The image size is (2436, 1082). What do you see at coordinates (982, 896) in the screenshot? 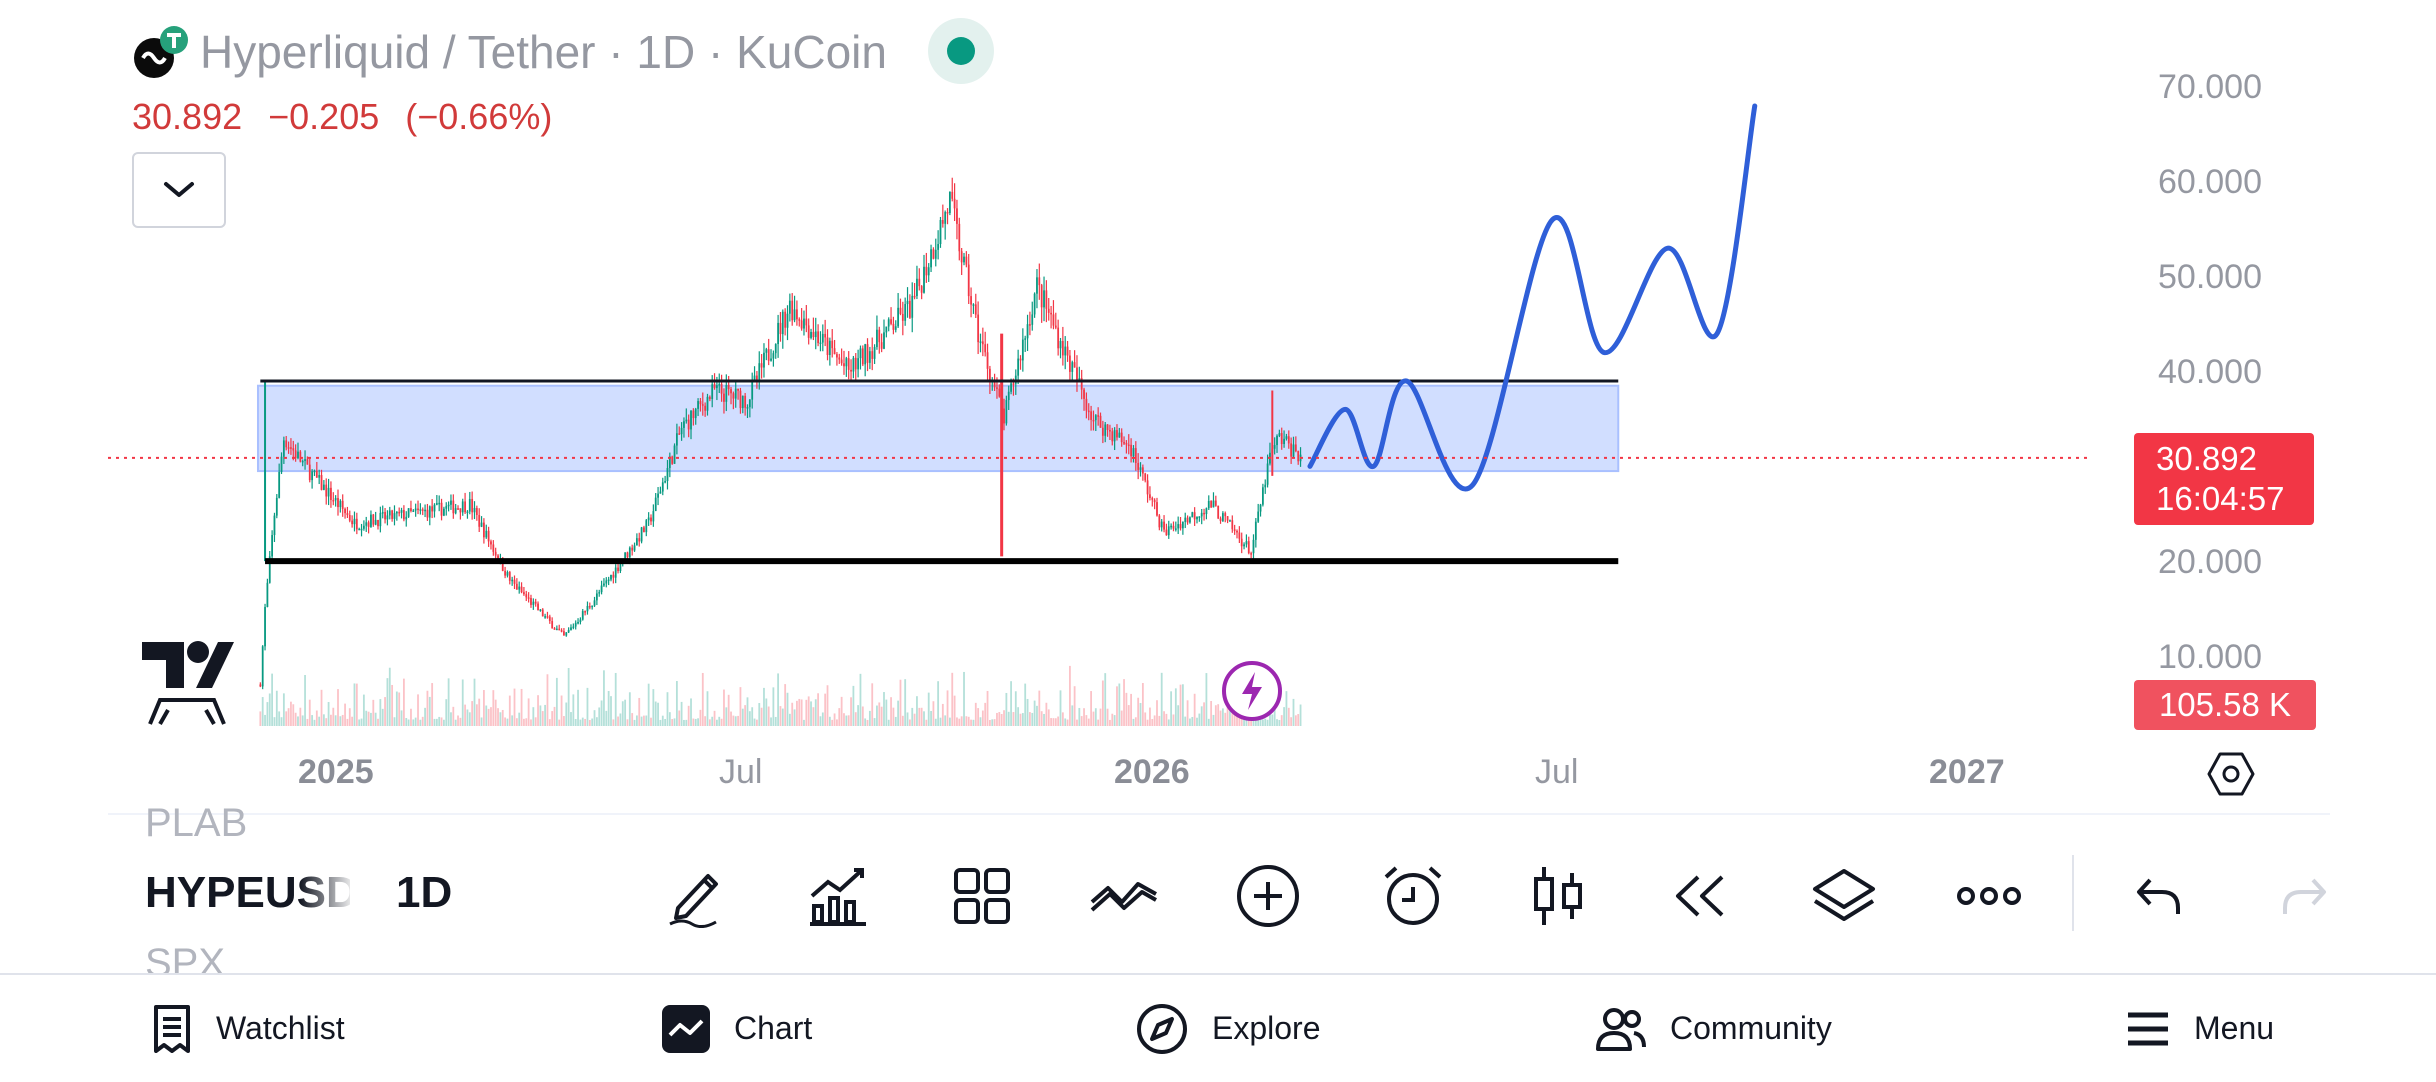
I see `layout-button` at bounding box center [982, 896].